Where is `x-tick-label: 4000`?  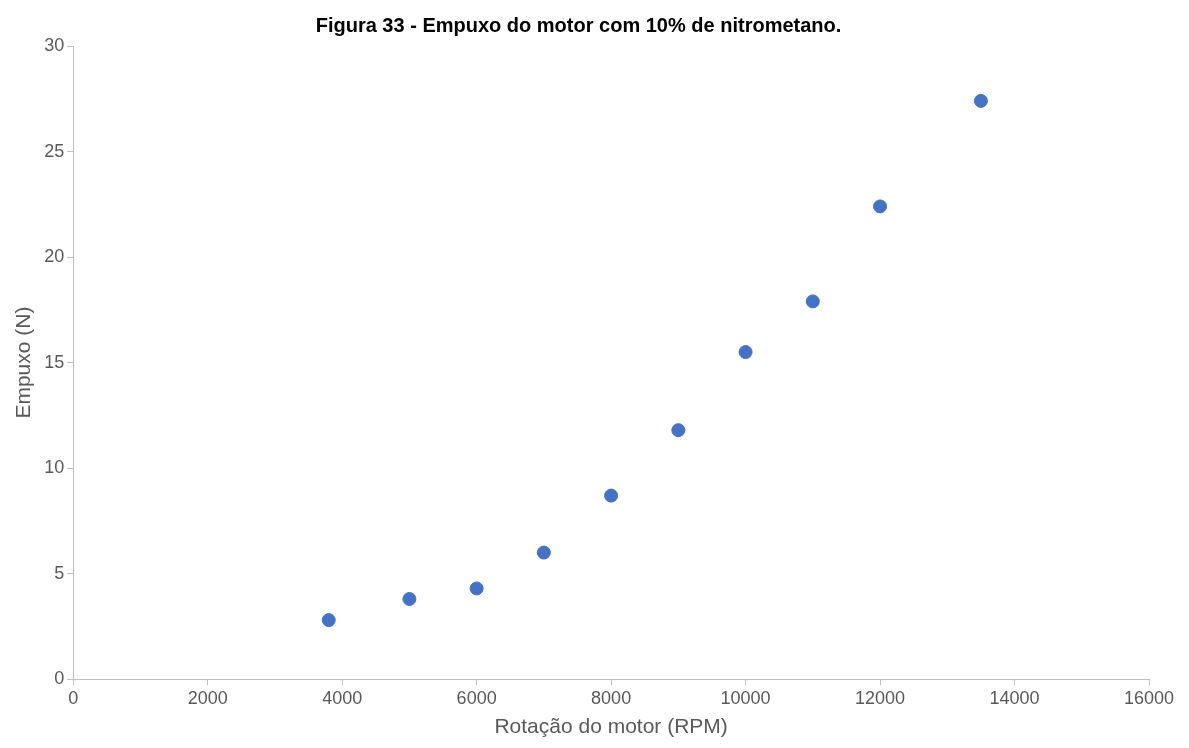
x-tick-label: 4000 is located at coordinates (342, 697).